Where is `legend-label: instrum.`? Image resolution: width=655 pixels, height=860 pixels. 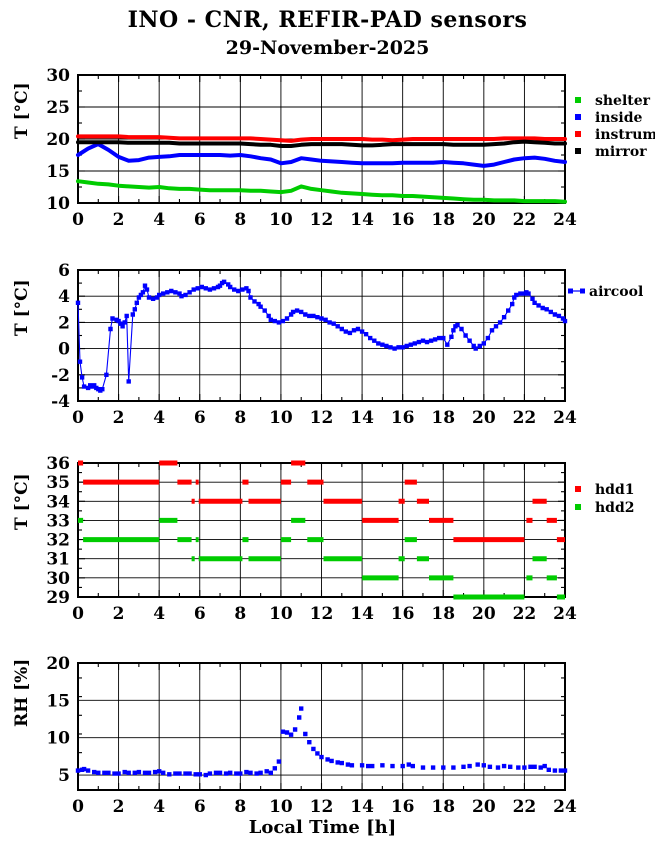 legend-label: instrum. is located at coordinates (625, 135).